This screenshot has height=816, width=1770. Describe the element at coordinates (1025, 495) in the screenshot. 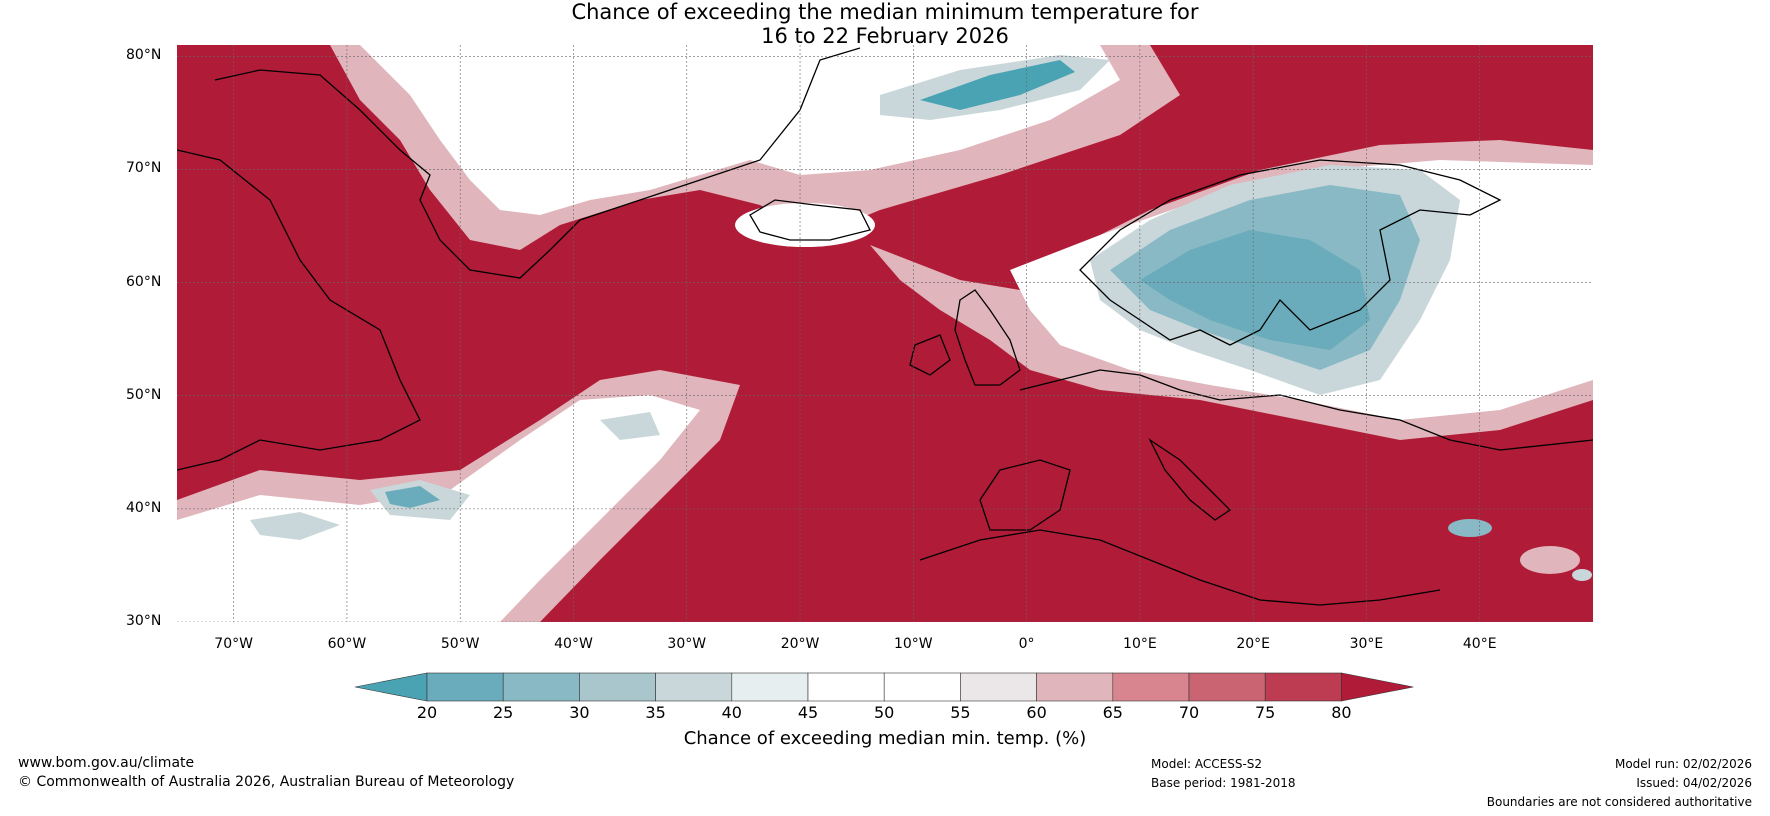

I see `iberia-coastline` at that location.